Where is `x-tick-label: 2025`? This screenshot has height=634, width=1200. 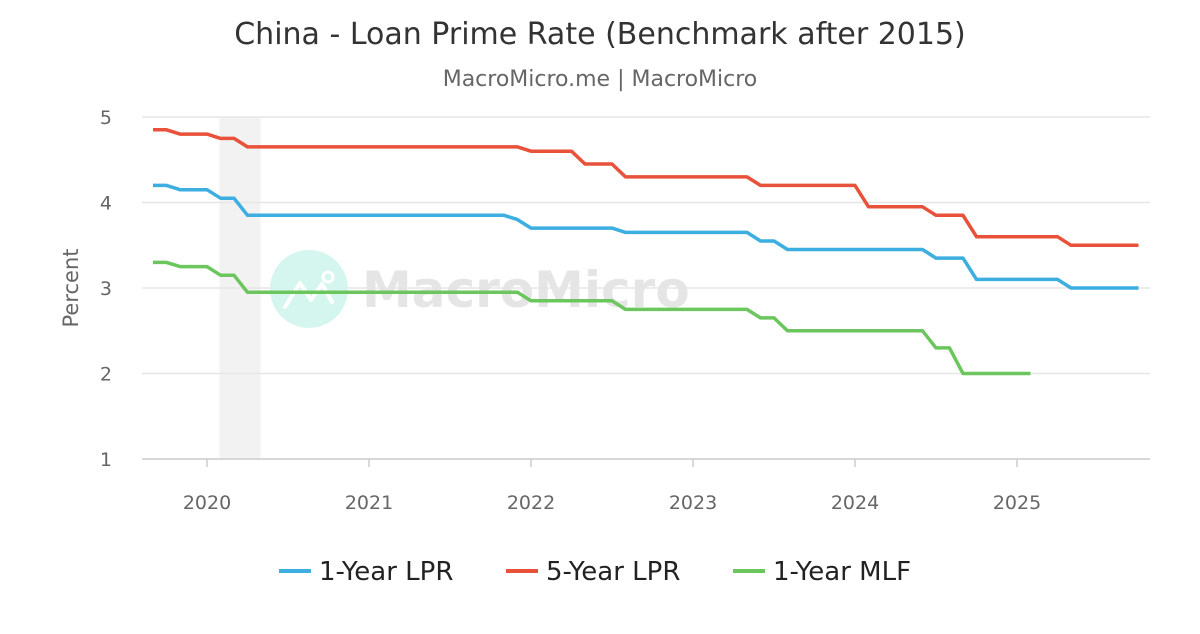 x-tick-label: 2025 is located at coordinates (1017, 503).